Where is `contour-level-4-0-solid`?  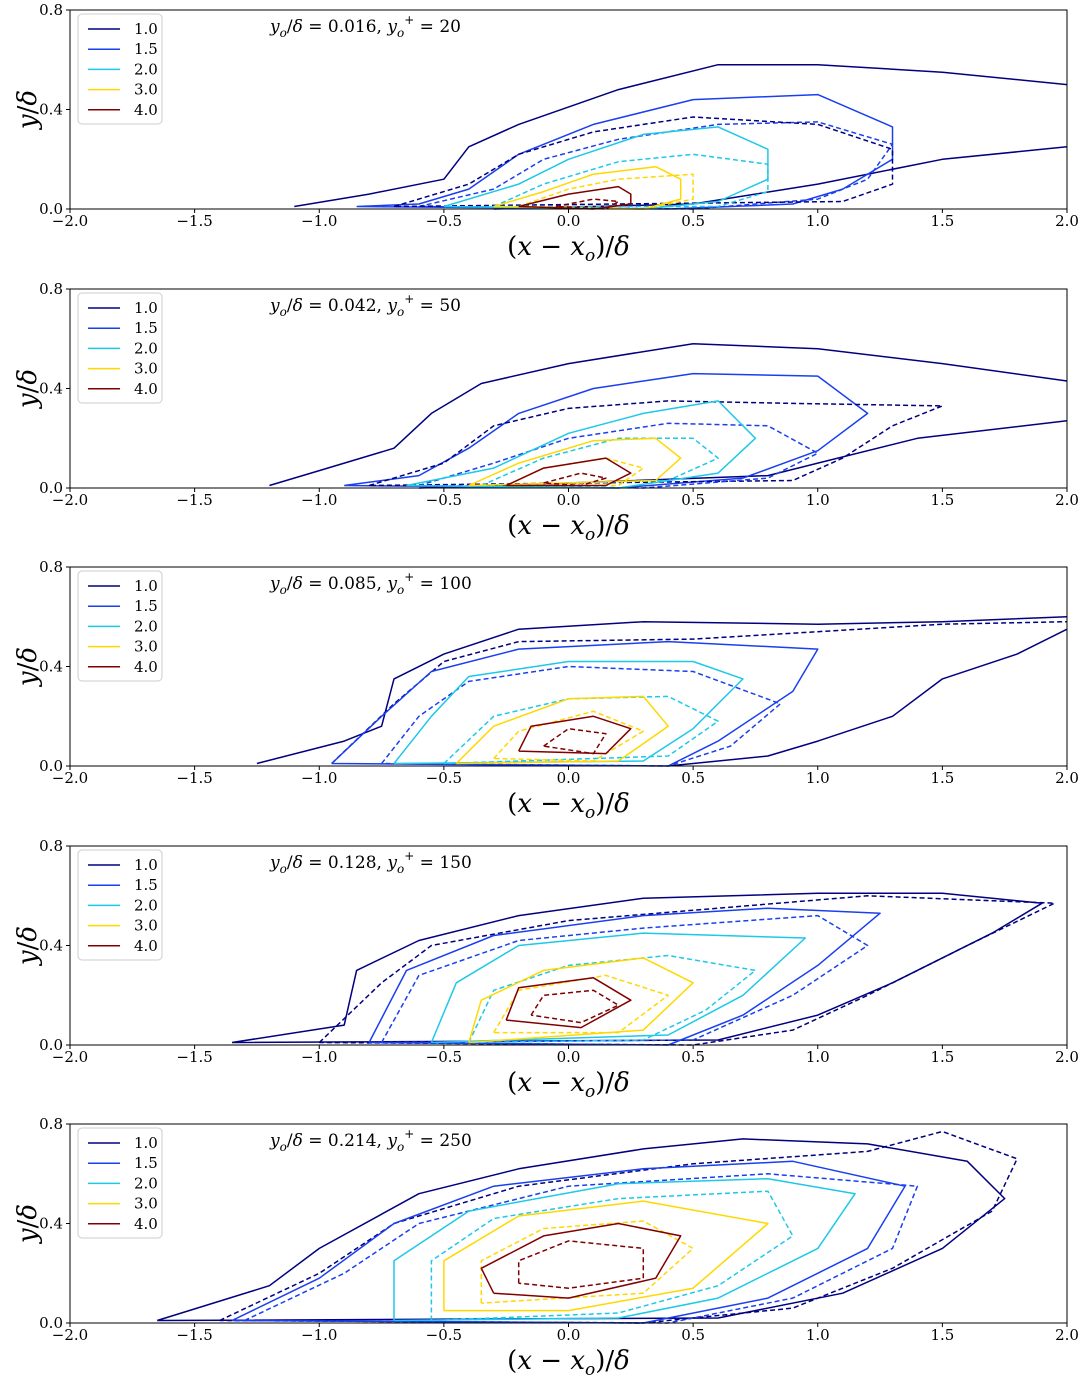
contour-level-4-0-solid is located at coordinates (568, 1003).